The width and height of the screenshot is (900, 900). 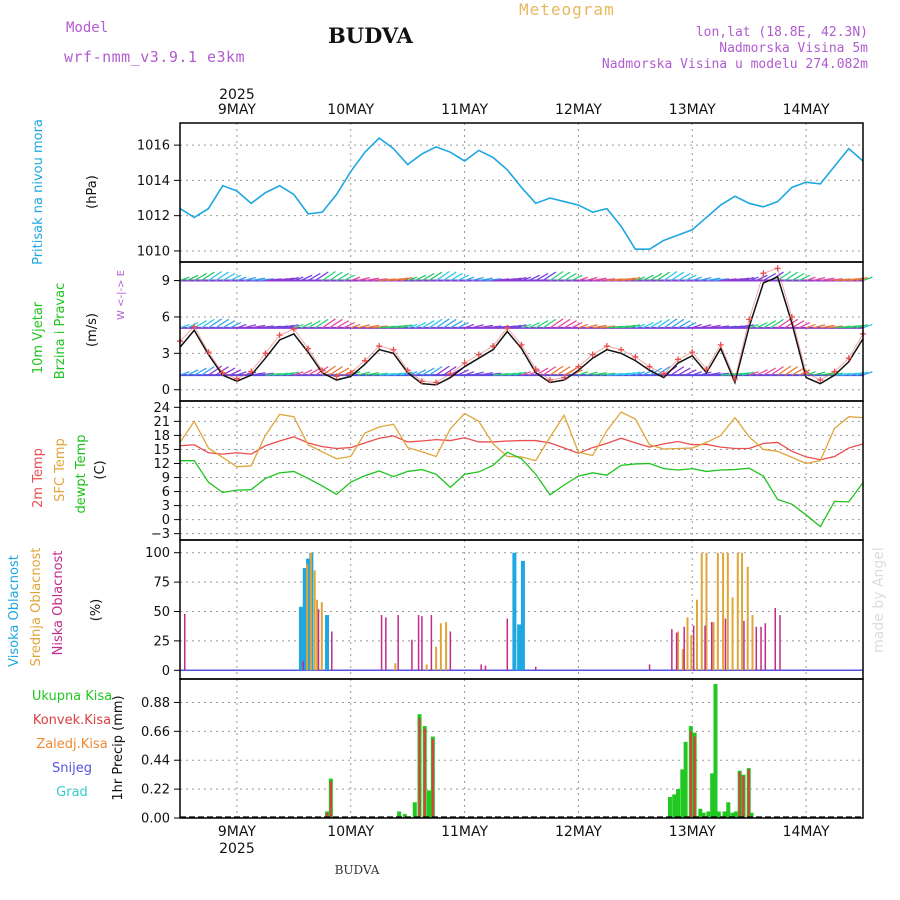 I want to click on wind-arrow-0-73.5, so click(x=534, y=278).